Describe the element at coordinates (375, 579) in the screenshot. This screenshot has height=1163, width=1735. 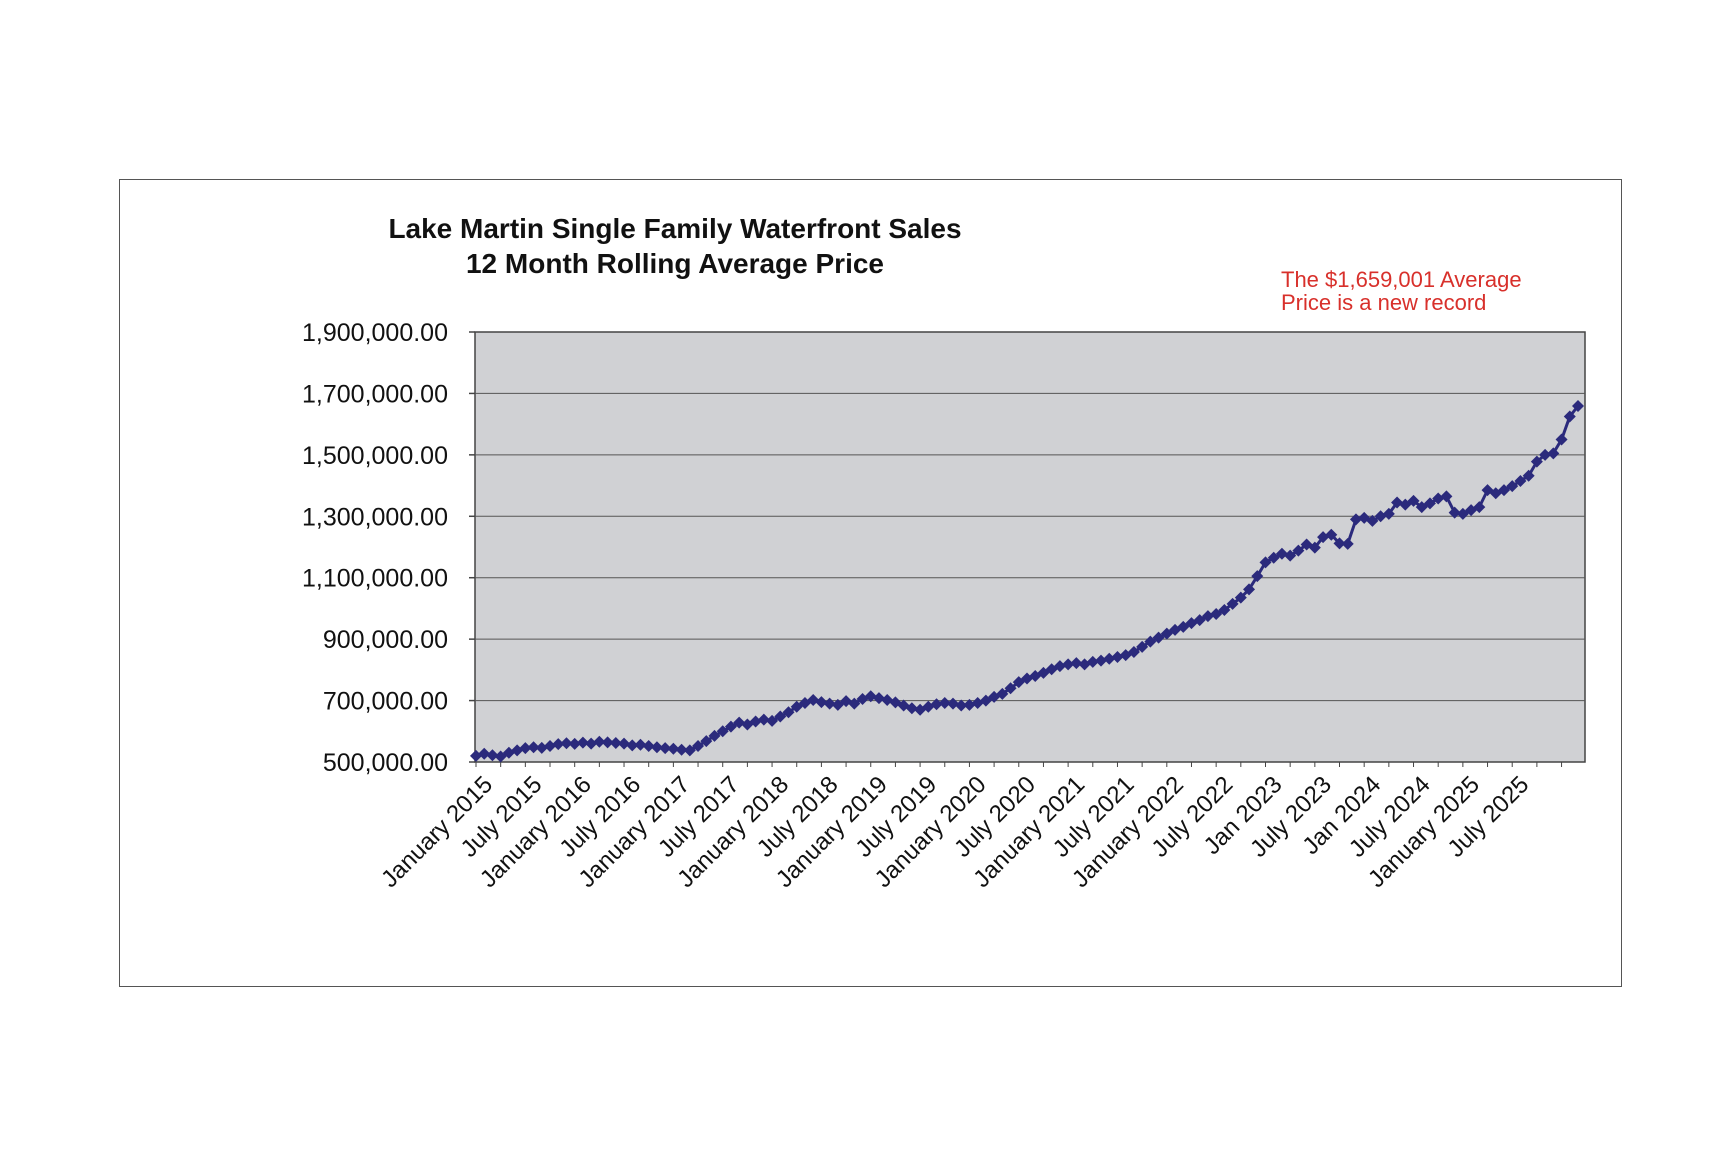
I see `y-tick-label: 1,100,000.00` at that location.